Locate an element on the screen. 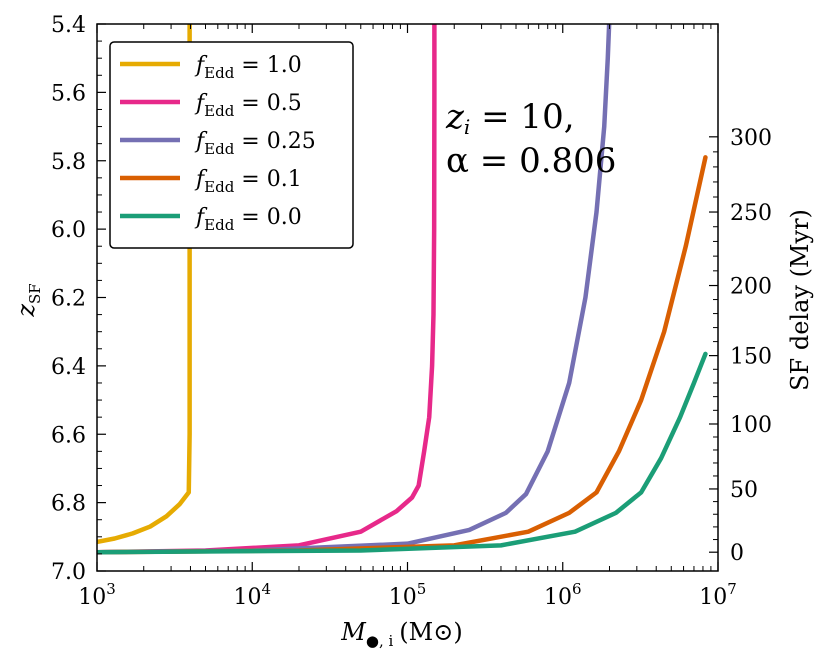  right-y-tick-label: 150 is located at coordinates (751, 357).